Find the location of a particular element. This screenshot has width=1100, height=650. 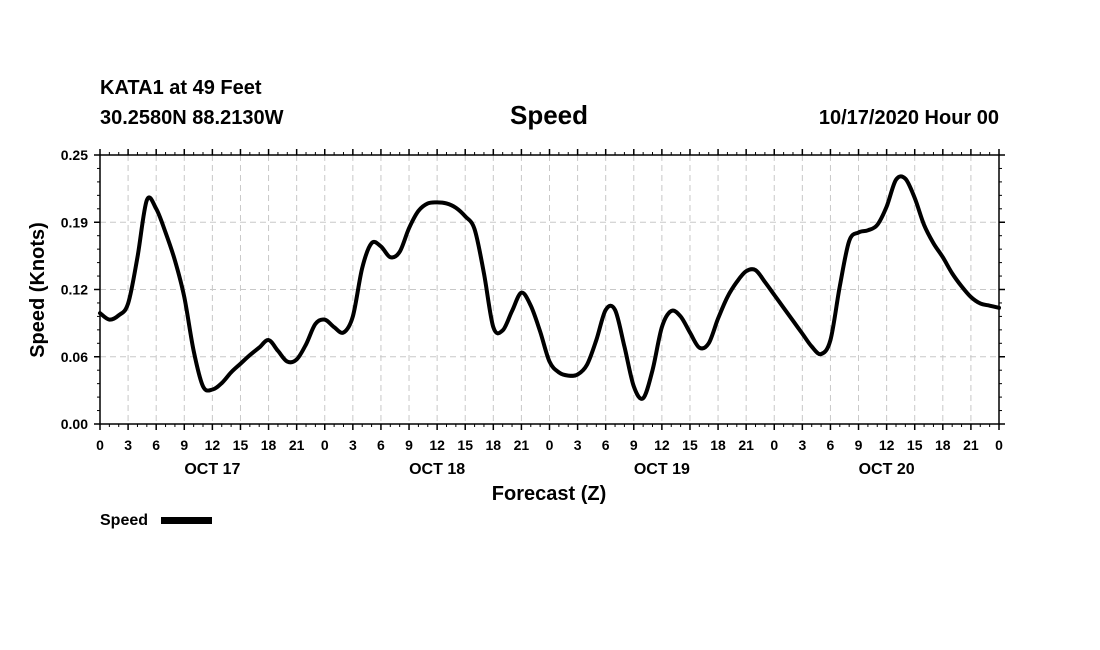

y-tick-label: 0.00 is located at coordinates (74, 424).